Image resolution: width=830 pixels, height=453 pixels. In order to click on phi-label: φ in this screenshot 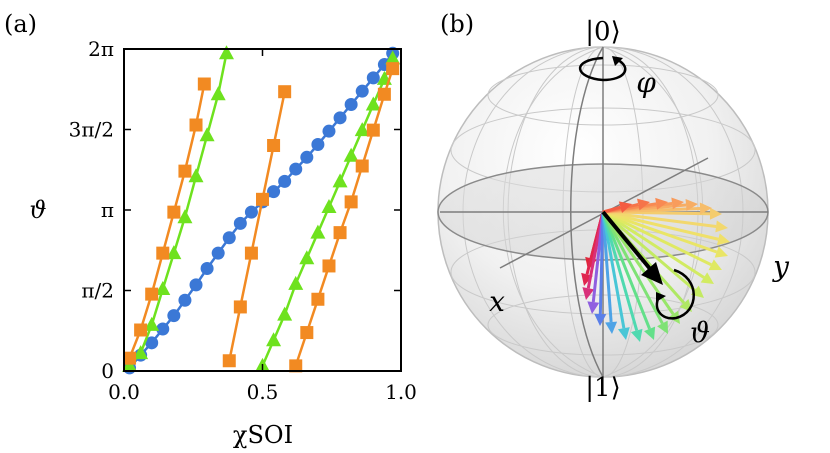, I will do `click(646, 82)`.